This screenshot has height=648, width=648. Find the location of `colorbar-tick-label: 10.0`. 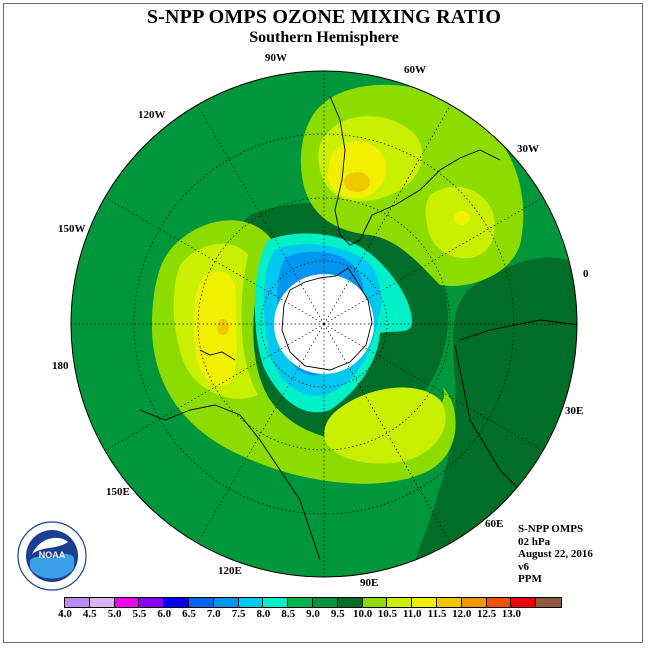

colorbar-tick-label: 10.0 is located at coordinates (362, 614).